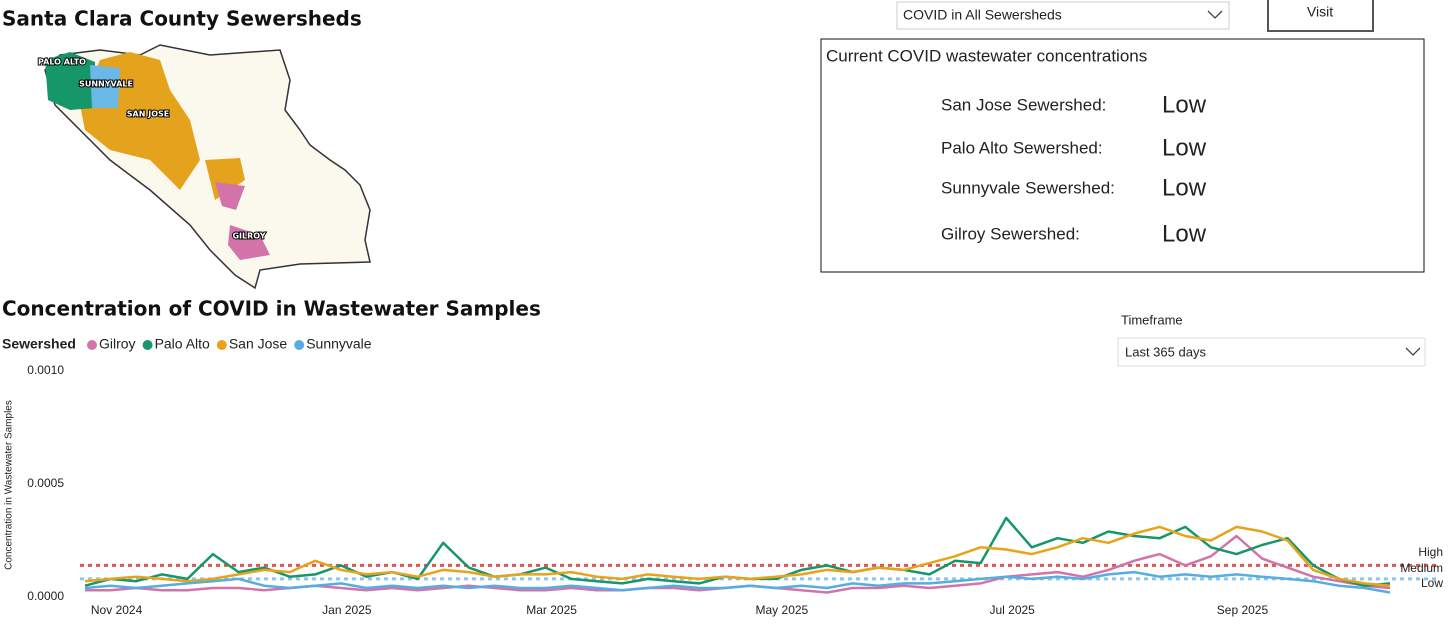  I want to click on legend-title: Sewershed, so click(39, 344).